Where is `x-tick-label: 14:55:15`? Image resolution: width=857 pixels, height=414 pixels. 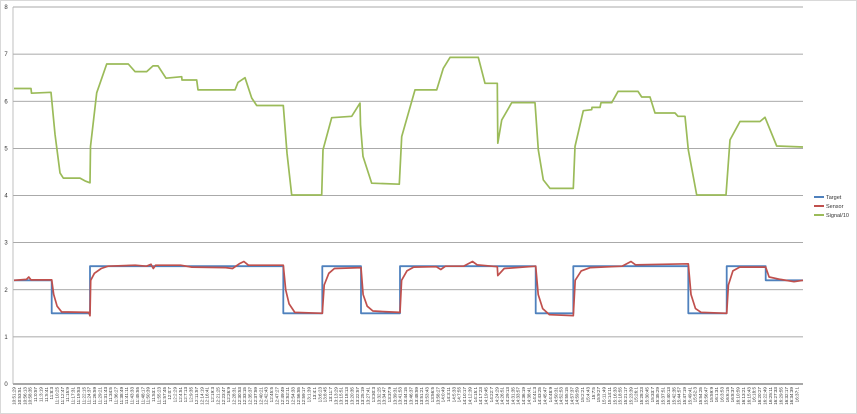 x-tick-label: 14:55:15 is located at coordinates (566, 396).